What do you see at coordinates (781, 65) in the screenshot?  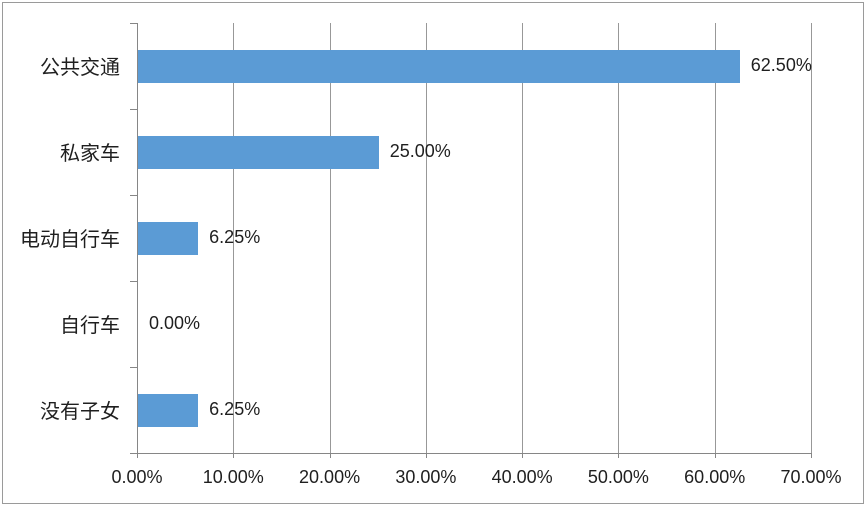 I see `data-label: 62.50%` at bounding box center [781, 65].